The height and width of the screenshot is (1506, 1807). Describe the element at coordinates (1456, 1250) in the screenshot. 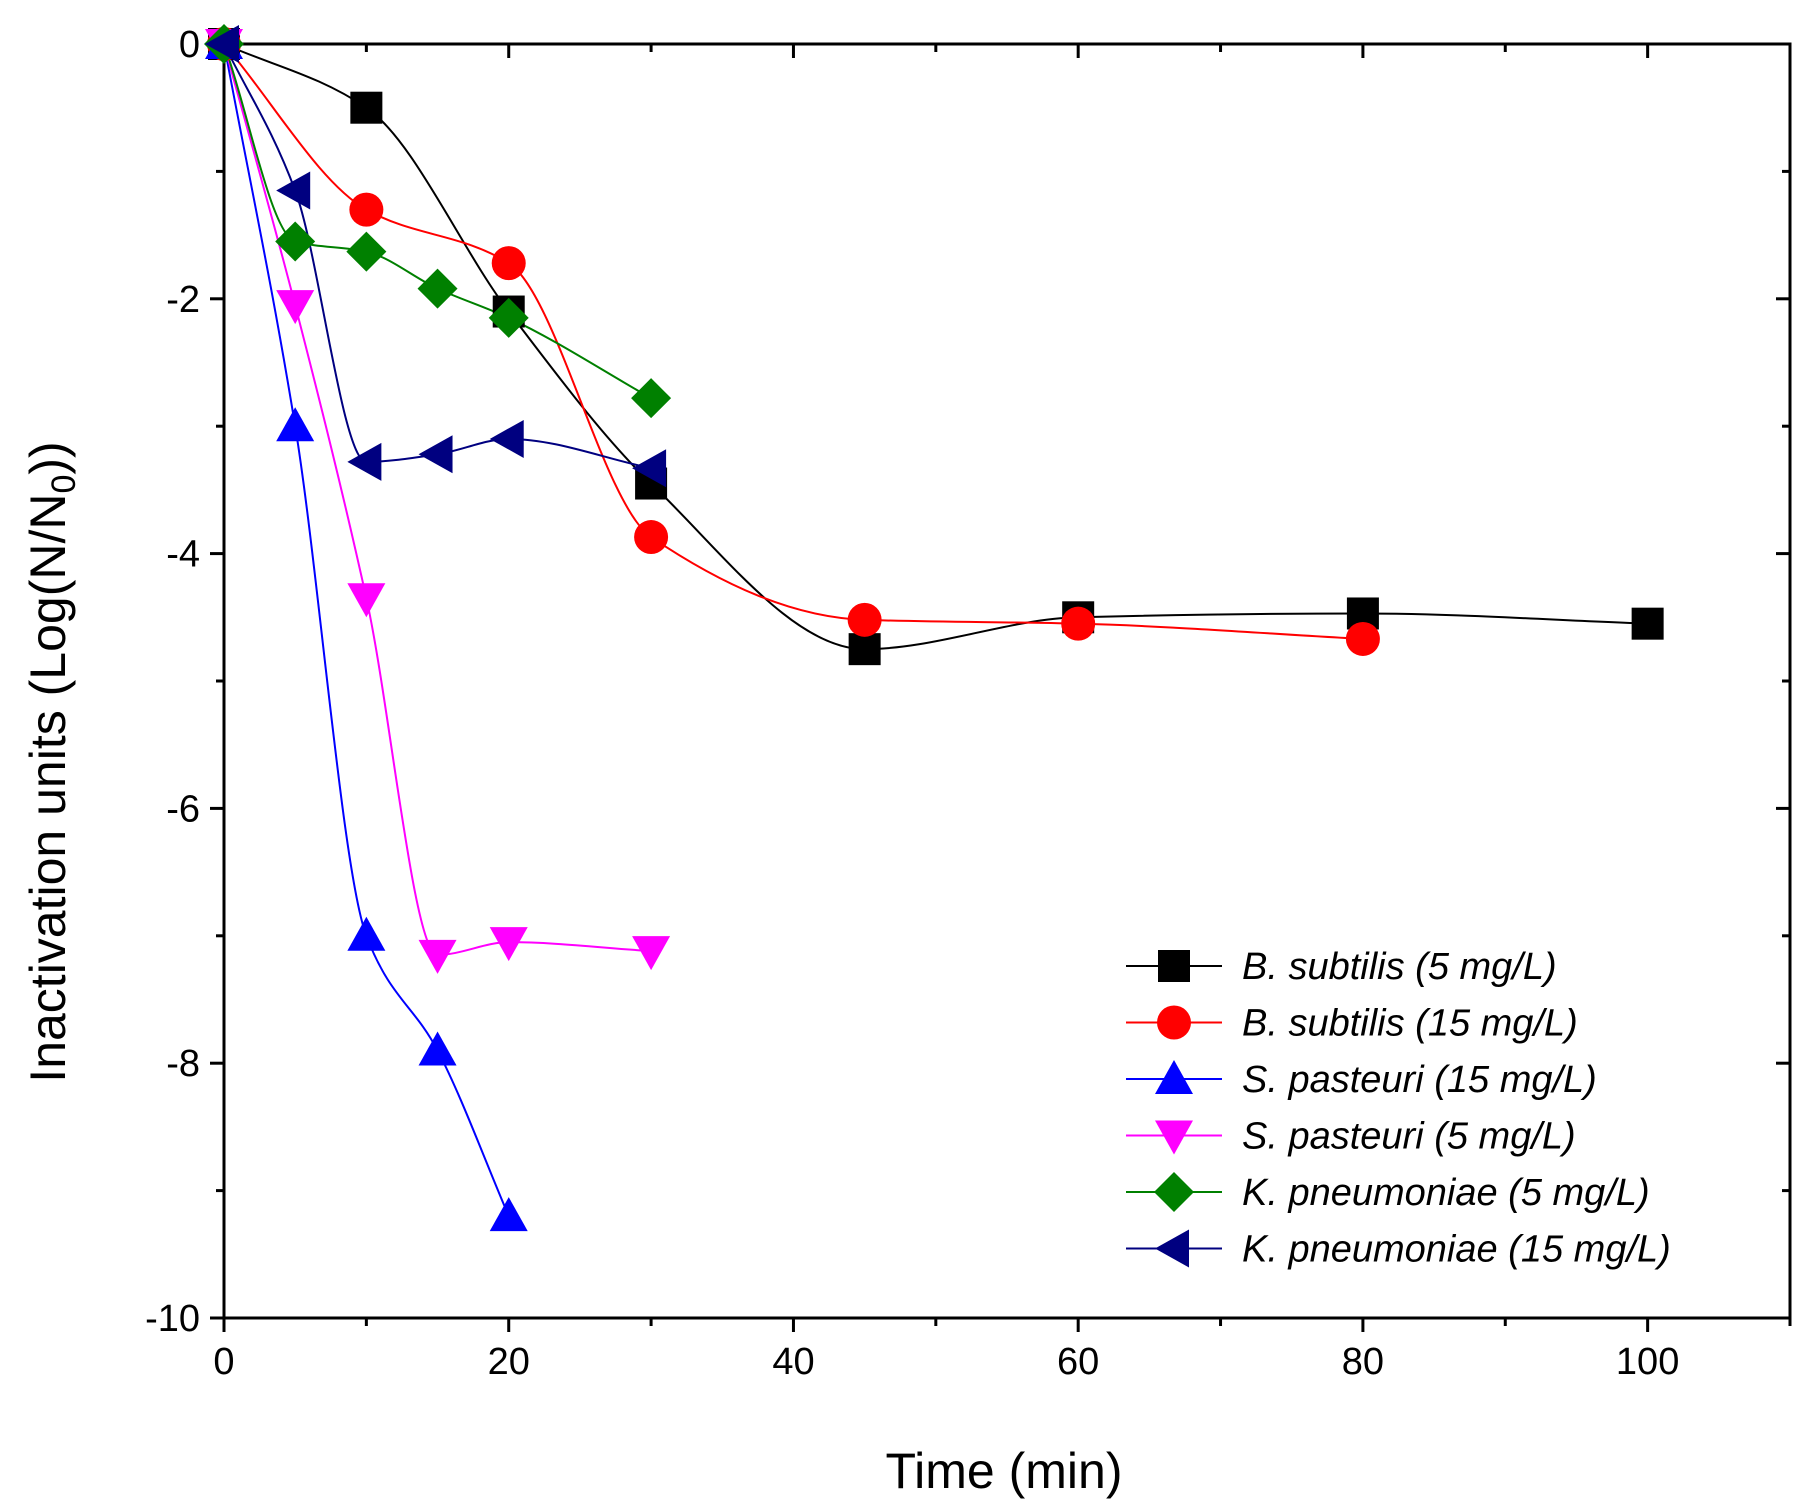

I see `legend-label-6: K. pneumoniae (15 mg/L)` at that location.